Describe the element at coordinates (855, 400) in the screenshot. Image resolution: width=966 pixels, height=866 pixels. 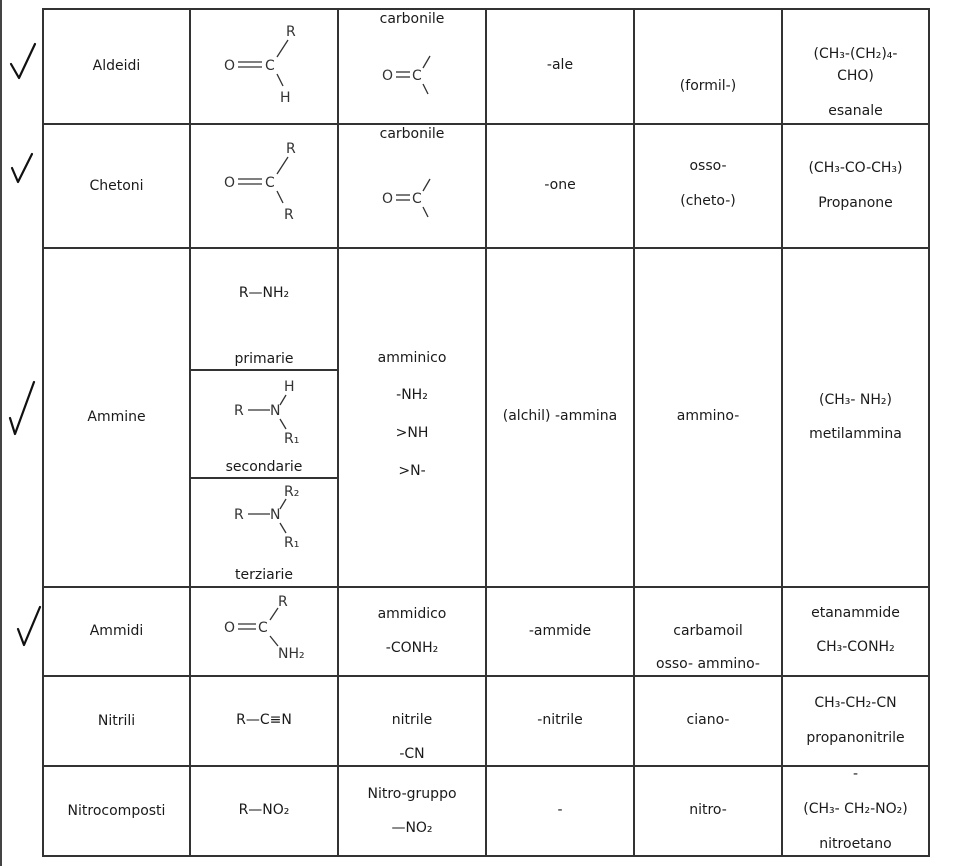
I see `ammine-example-formula: (CH₃- NH₂)` at that location.